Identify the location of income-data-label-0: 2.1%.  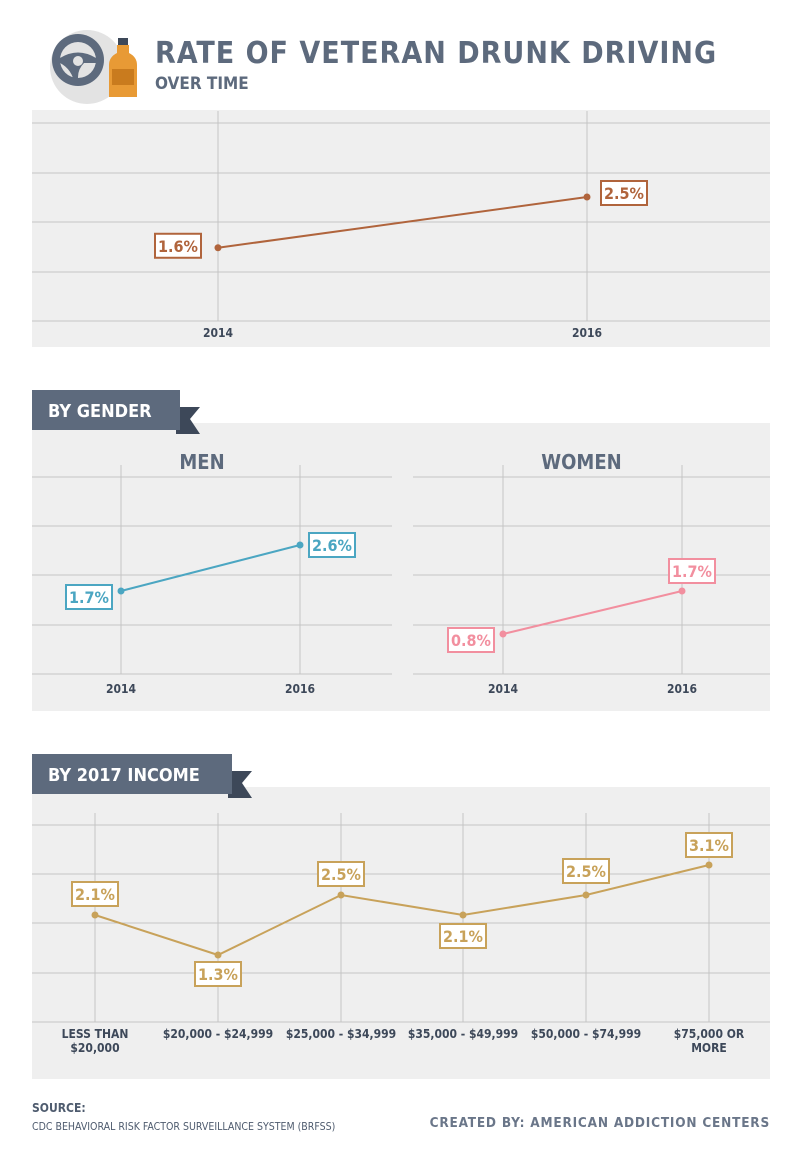
(95, 894).